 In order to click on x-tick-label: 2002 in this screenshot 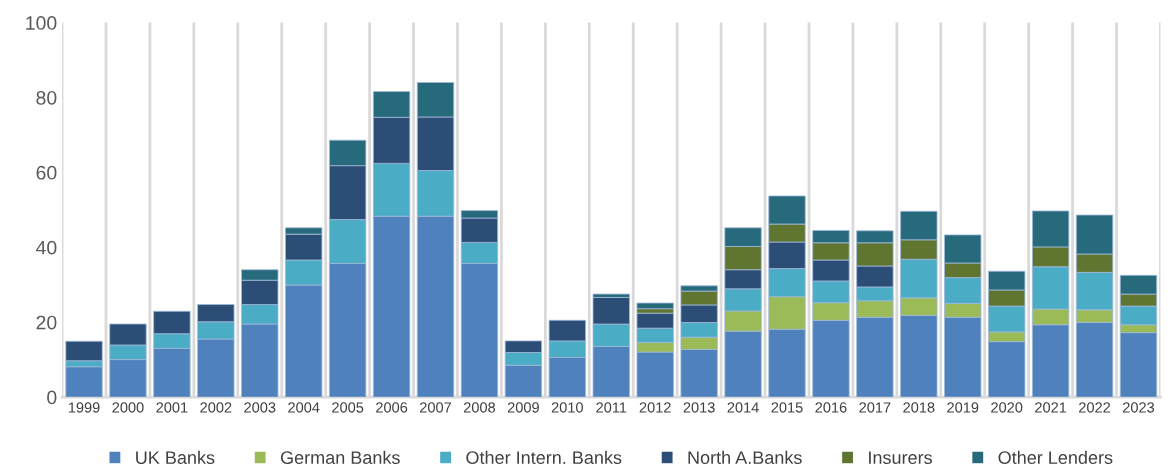, I will do `click(216, 407)`.